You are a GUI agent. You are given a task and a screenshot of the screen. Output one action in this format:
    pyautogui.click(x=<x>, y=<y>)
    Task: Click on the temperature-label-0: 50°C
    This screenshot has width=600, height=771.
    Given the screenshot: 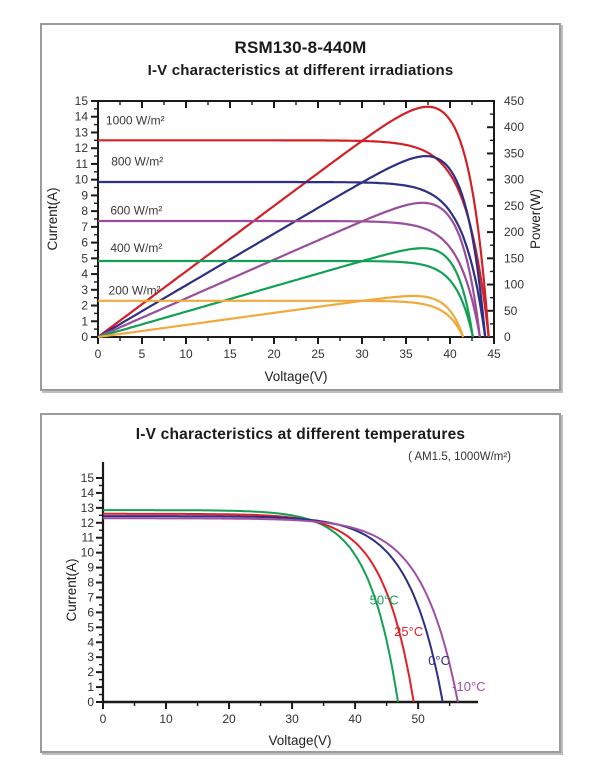 What is the action you would take?
    pyautogui.click(x=384, y=599)
    